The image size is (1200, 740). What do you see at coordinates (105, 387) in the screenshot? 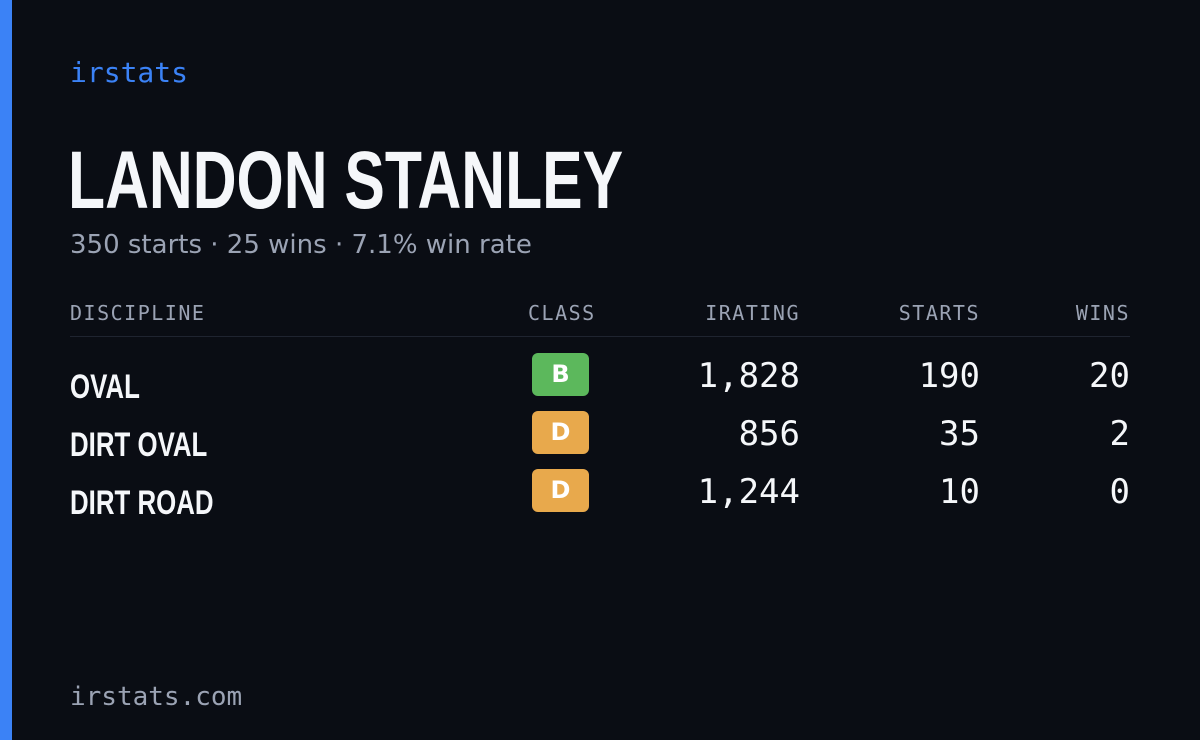
I see `discipline-name: OVAL` at bounding box center [105, 387].